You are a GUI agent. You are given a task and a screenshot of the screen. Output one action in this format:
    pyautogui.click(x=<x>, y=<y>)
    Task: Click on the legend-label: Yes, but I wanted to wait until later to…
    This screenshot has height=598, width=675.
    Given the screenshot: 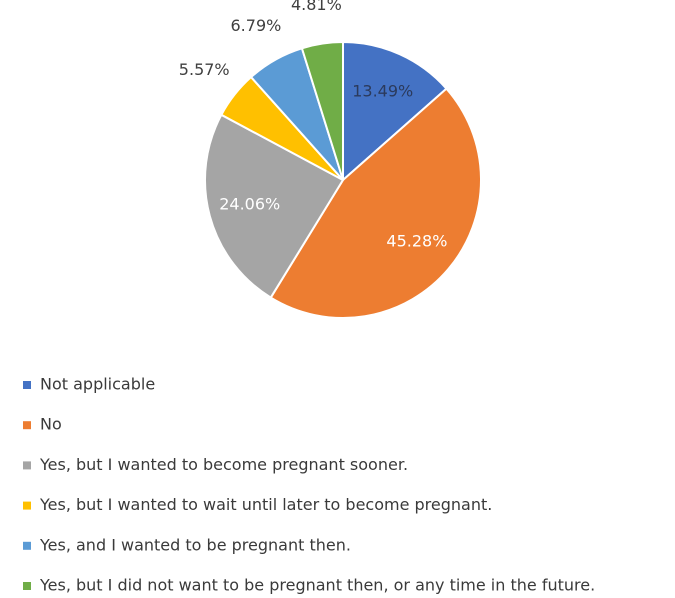 What is the action you would take?
    pyautogui.click(x=265, y=504)
    